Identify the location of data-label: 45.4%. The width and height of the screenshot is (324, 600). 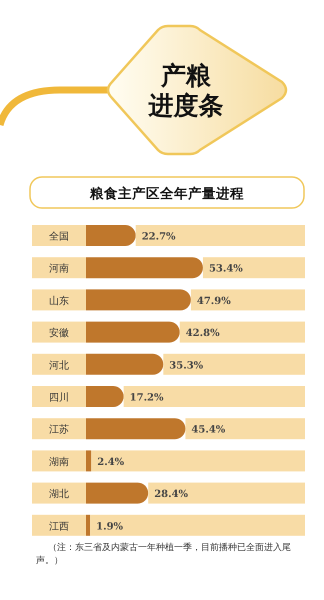
(208, 430).